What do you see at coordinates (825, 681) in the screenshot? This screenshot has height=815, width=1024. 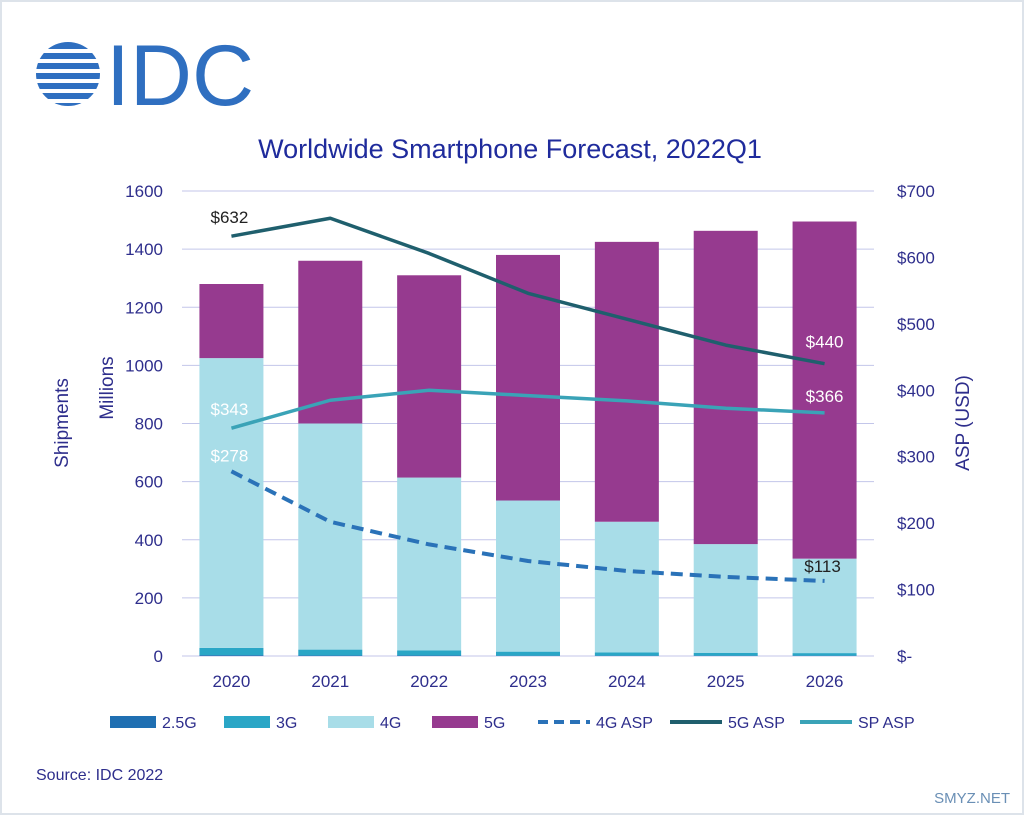 I see `x-tick-label: 2026` at bounding box center [825, 681].